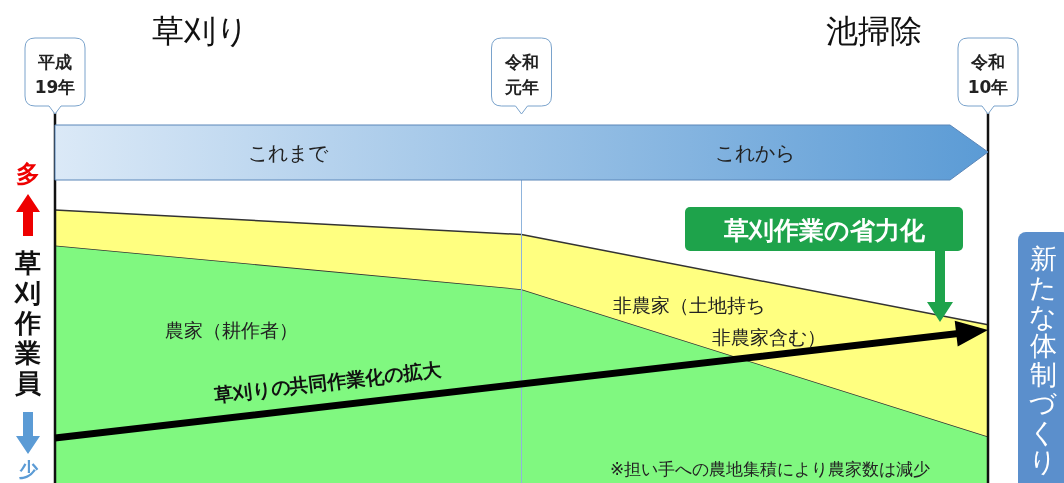 This screenshot has height=483, width=1064. What do you see at coordinates (200, 31) in the screenshot?
I see `text: 草刈り` at bounding box center [200, 31].